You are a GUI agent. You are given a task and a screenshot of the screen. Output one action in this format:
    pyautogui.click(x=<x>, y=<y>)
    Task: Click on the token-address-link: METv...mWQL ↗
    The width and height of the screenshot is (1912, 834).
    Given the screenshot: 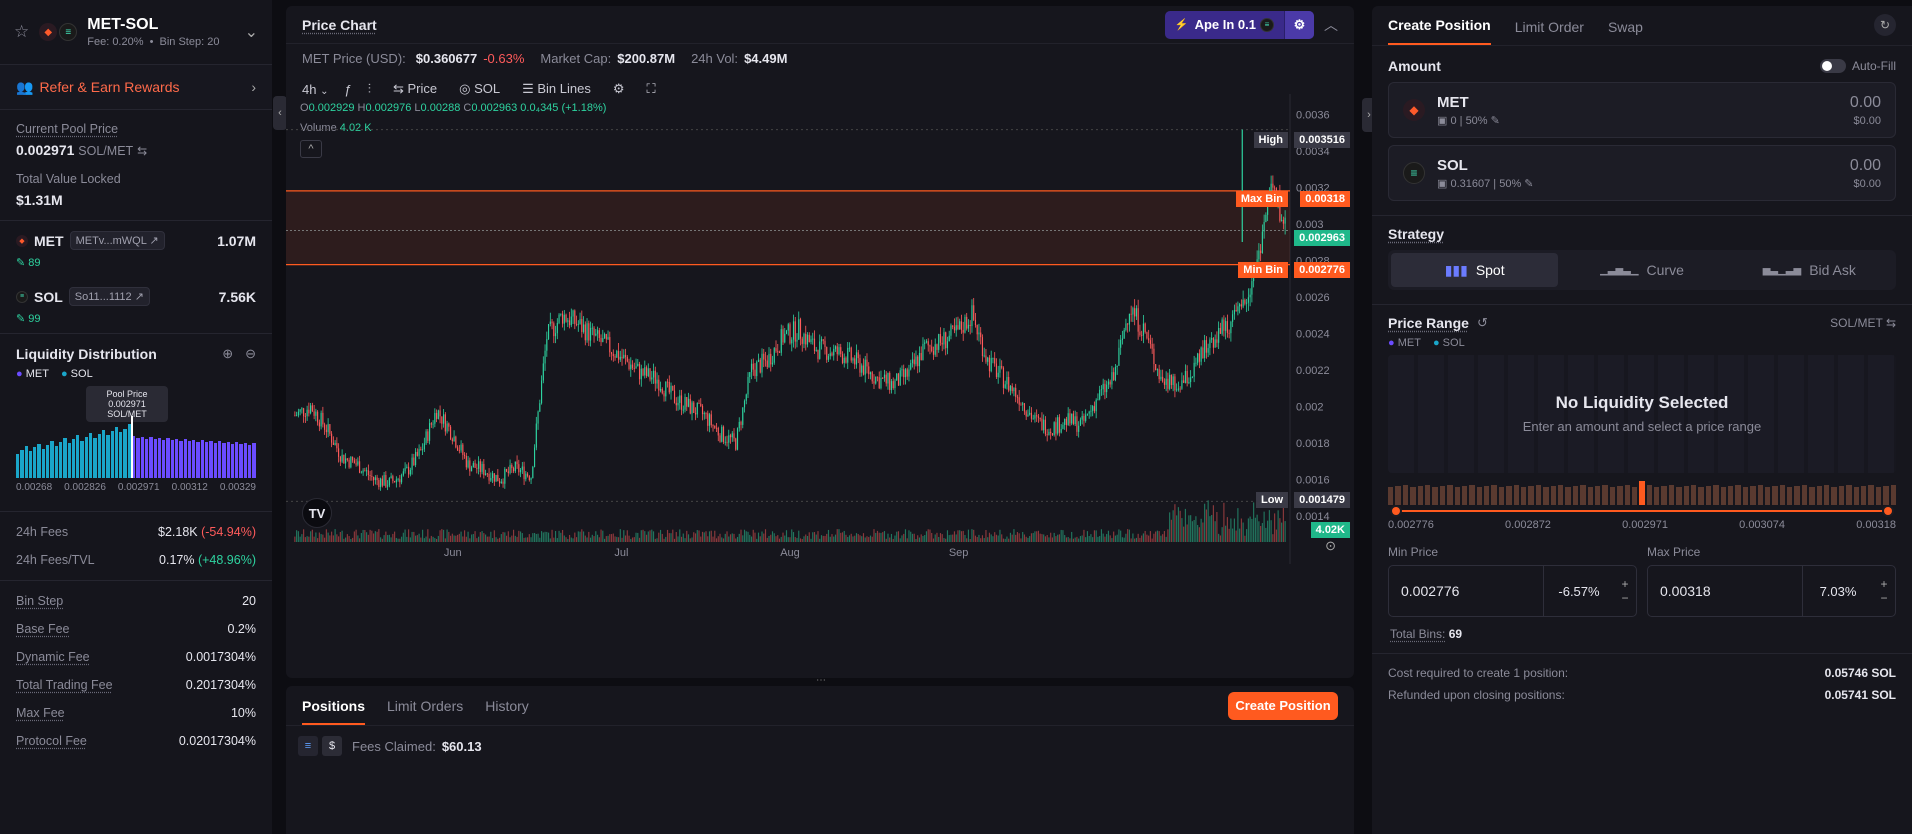 What is the action you would take?
    pyautogui.click(x=117, y=240)
    